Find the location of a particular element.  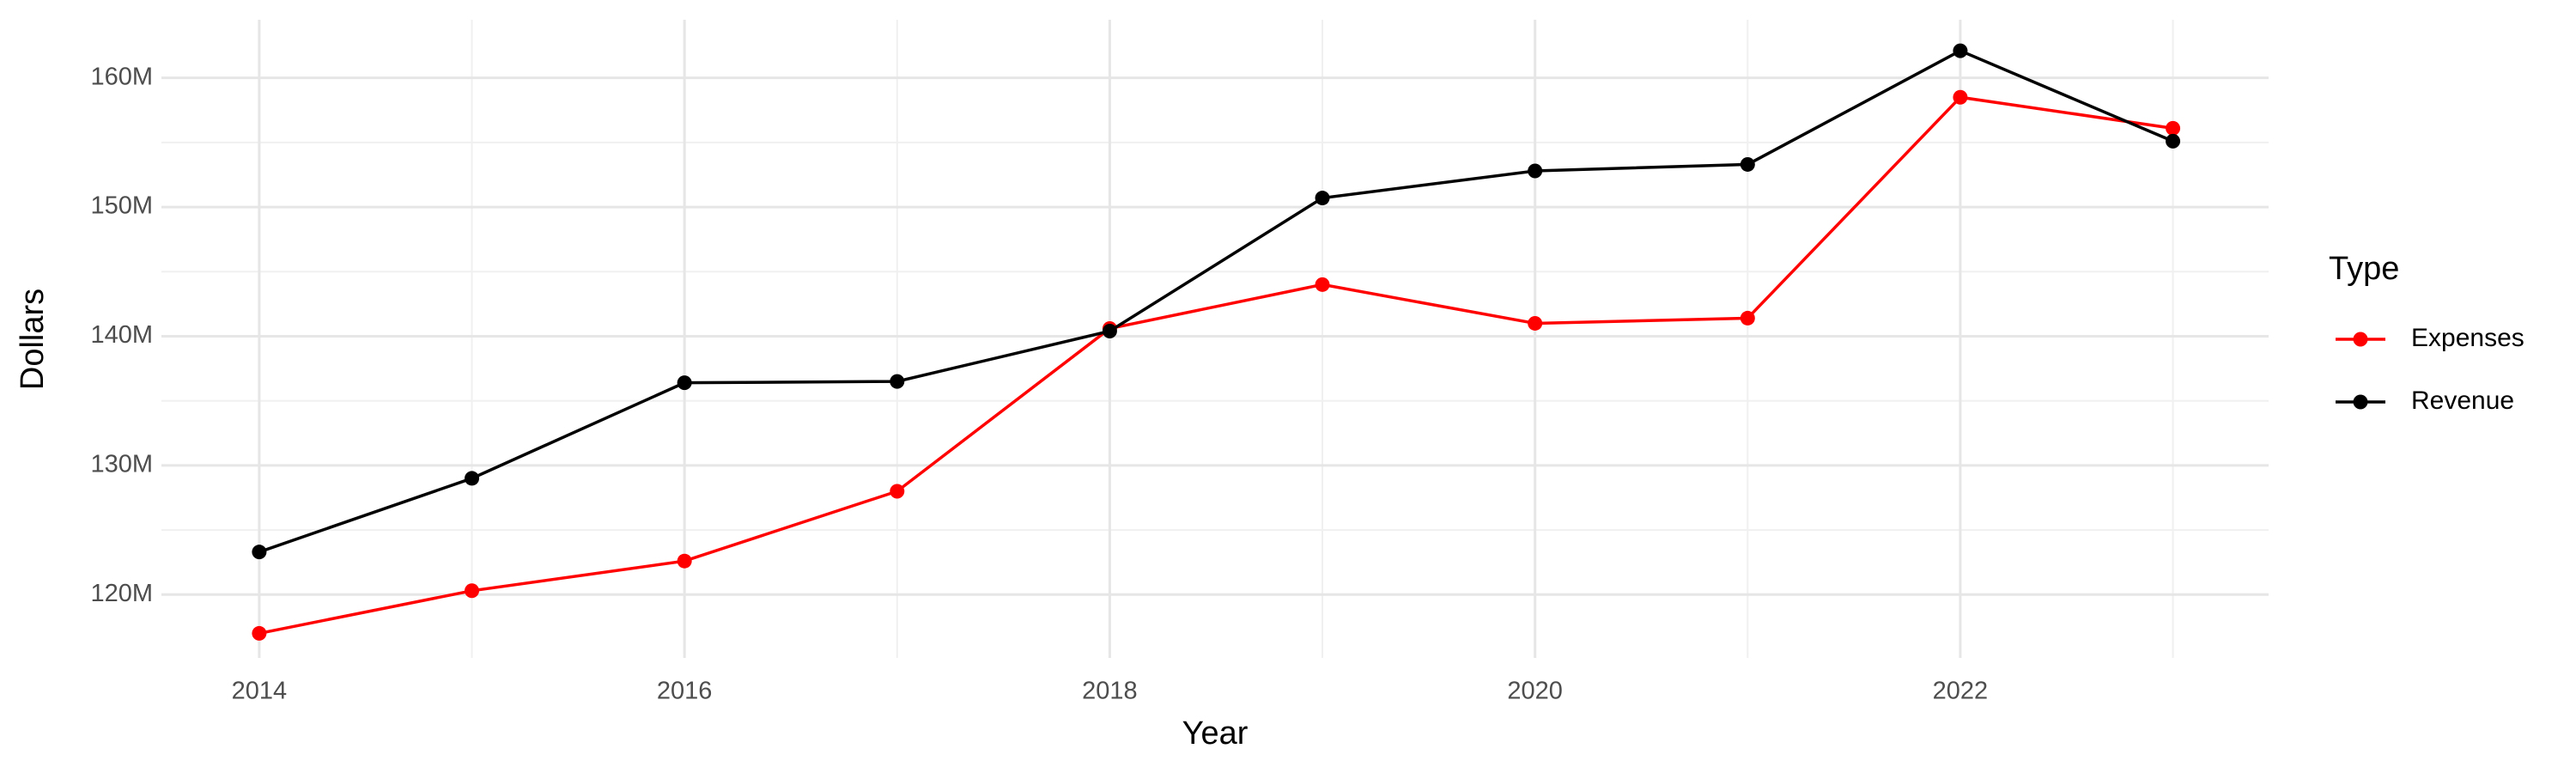

x-axis-title: Year is located at coordinates (1215, 733).